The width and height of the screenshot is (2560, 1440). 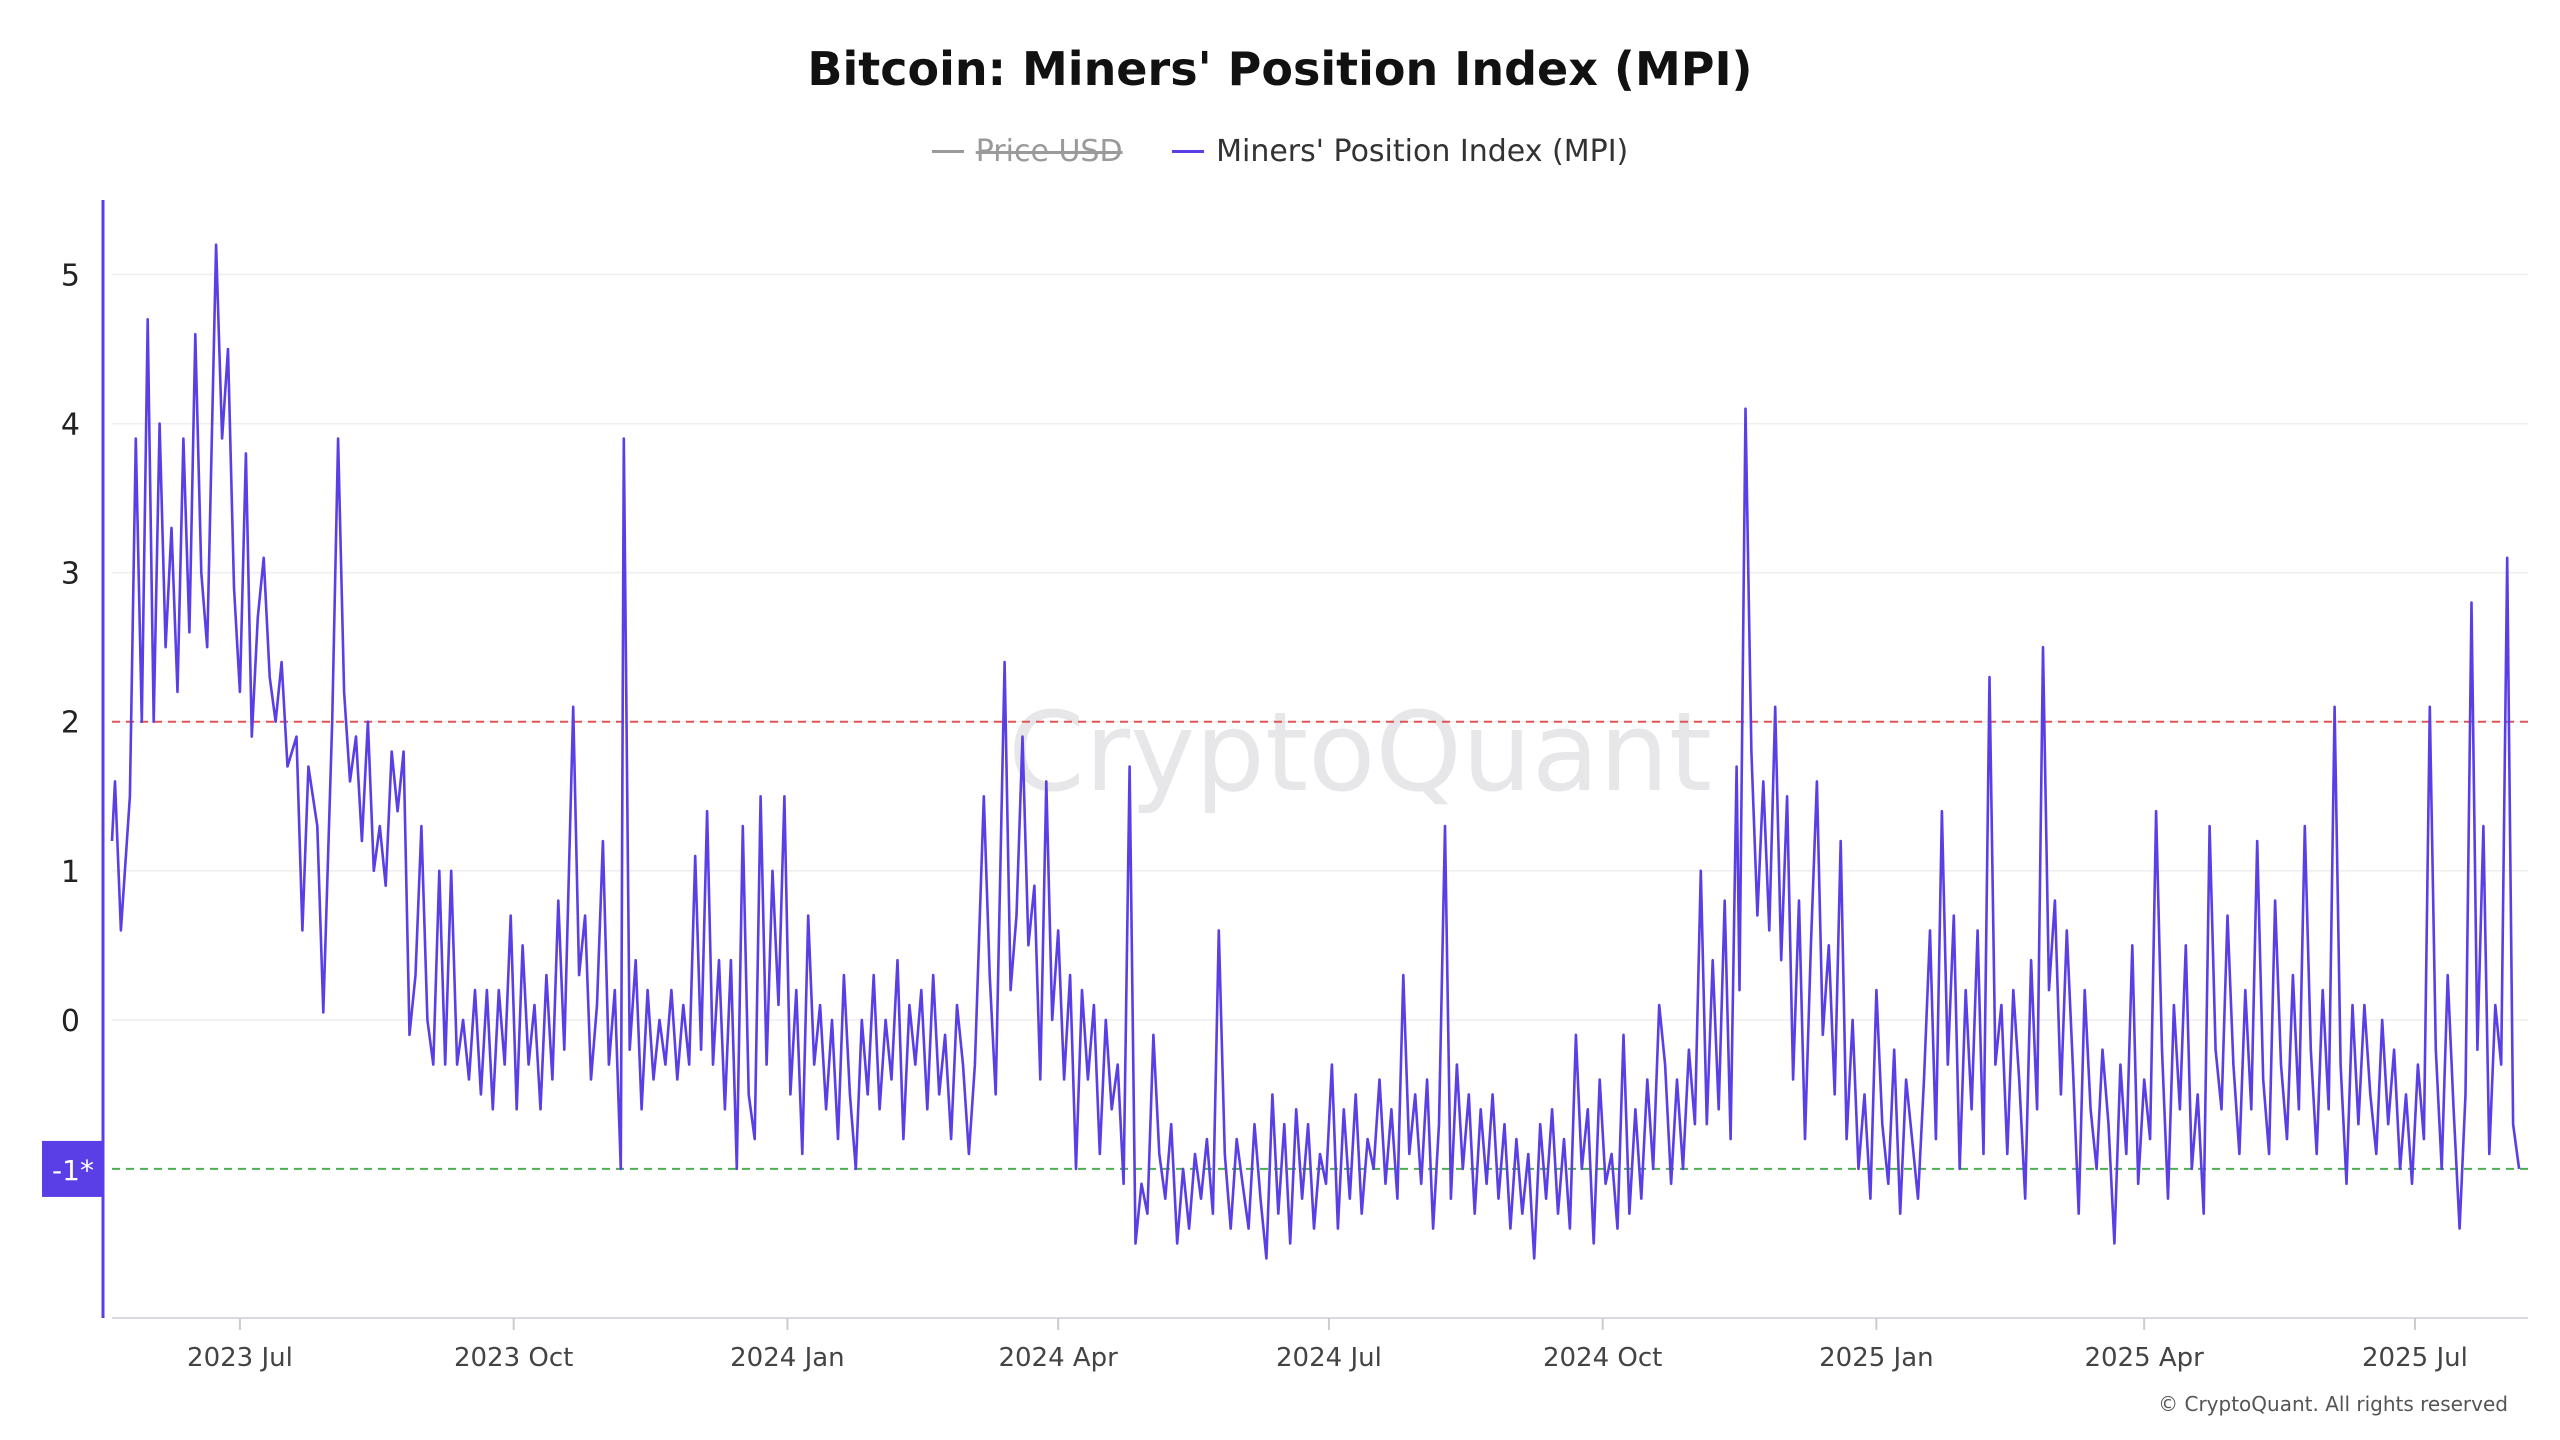 What do you see at coordinates (70, 574) in the screenshot?
I see `y-tick-label: 3` at bounding box center [70, 574].